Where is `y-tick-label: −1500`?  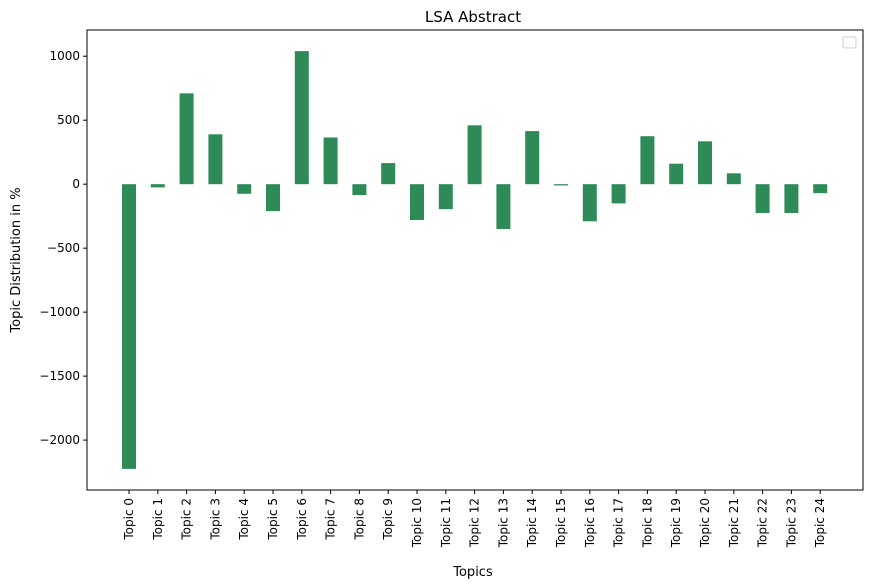 y-tick-label: −1500 is located at coordinates (59, 376).